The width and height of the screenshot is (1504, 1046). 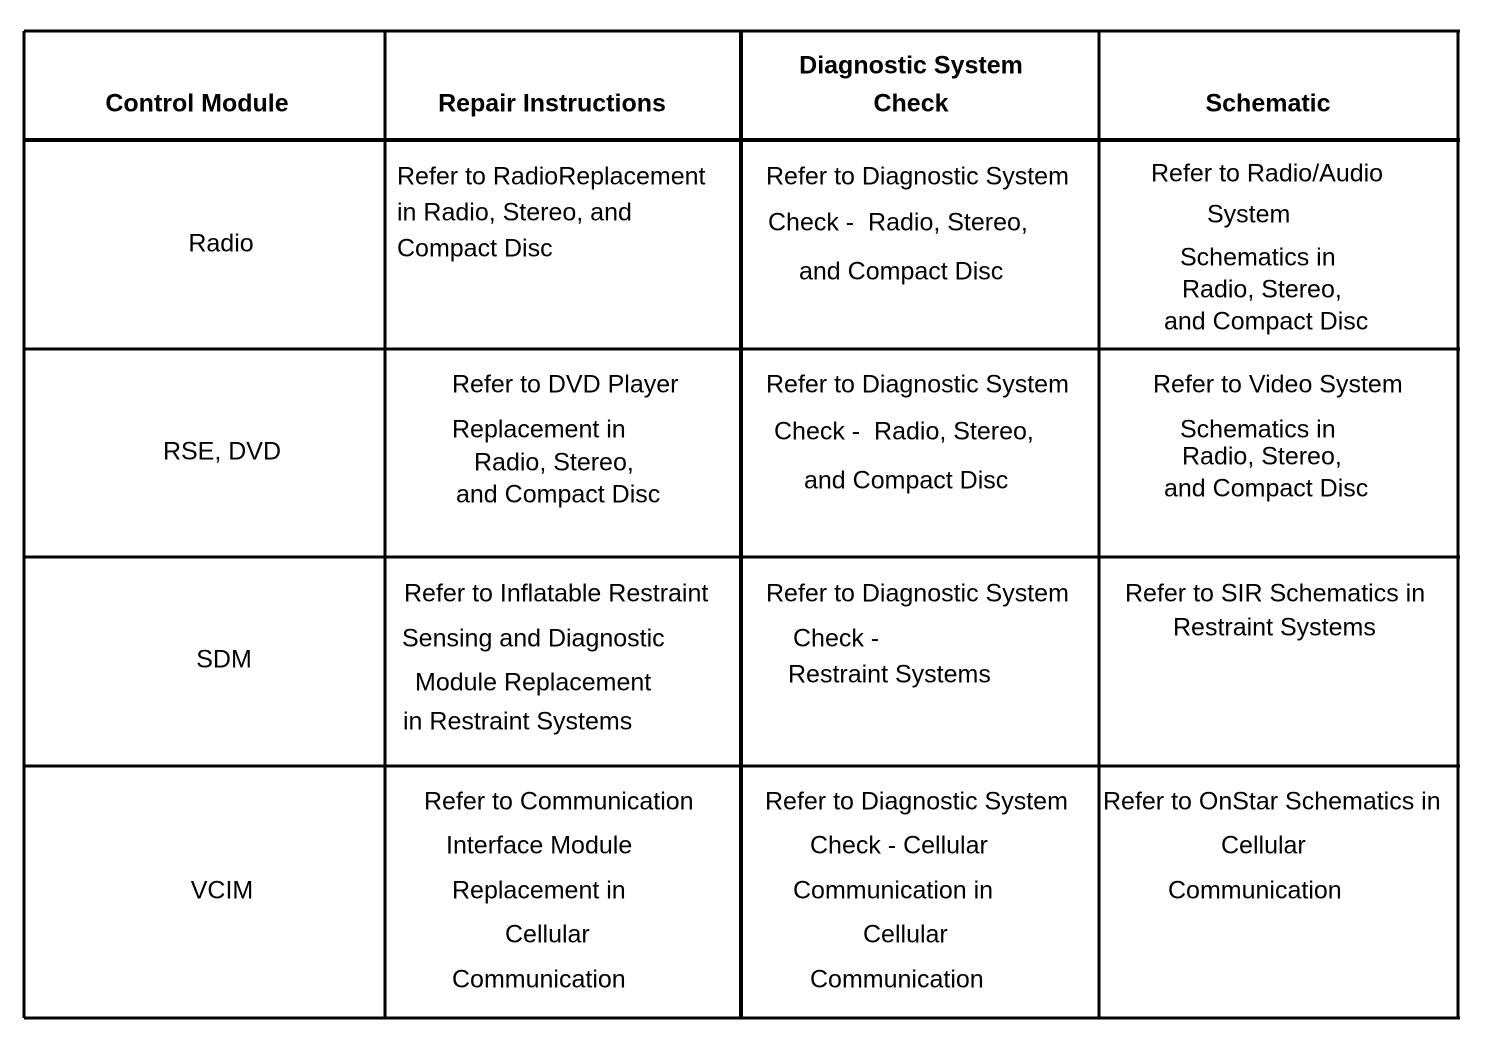 What do you see at coordinates (1278, 385) in the screenshot?
I see `table-cell: Refer to Video System` at bounding box center [1278, 385].